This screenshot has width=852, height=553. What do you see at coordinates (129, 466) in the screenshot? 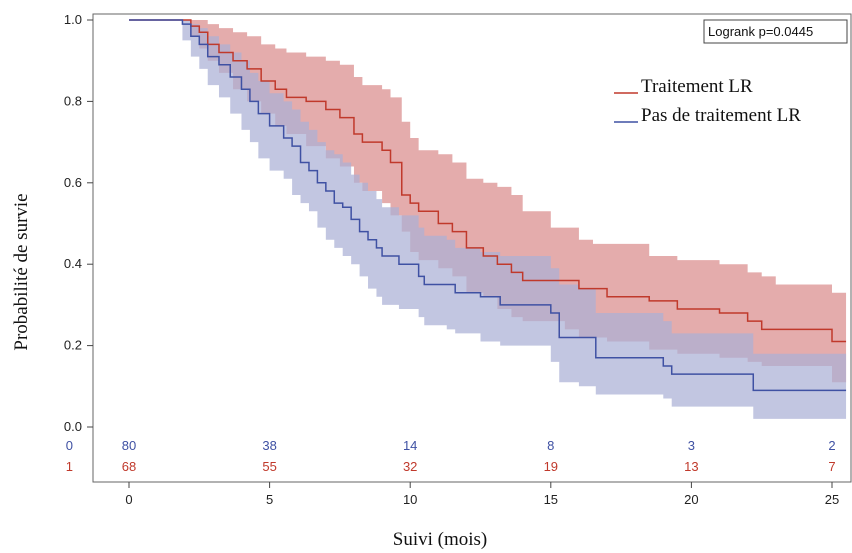
I see `risk-count: 68` at bounding box center [129, 466].